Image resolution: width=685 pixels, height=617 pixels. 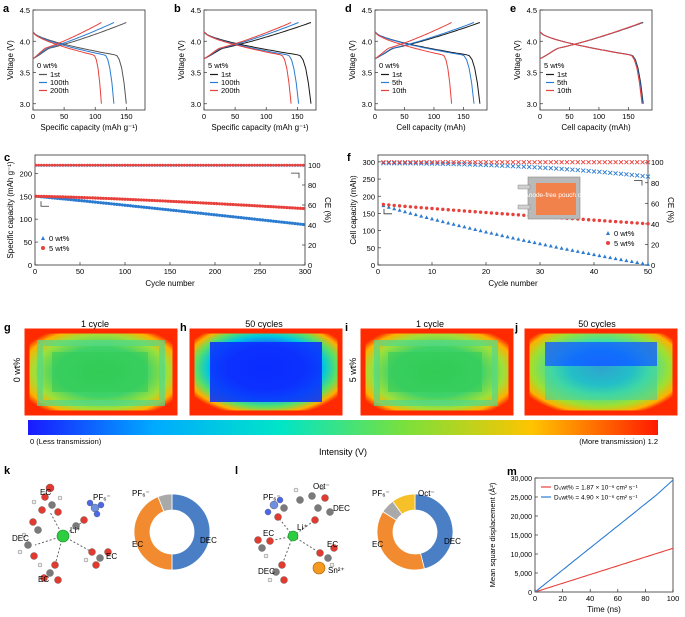 What do you see at coordinates (645, 598) in the screenshot?
I see `x-tick-label-m: 80` at bounding box center [645, 598].